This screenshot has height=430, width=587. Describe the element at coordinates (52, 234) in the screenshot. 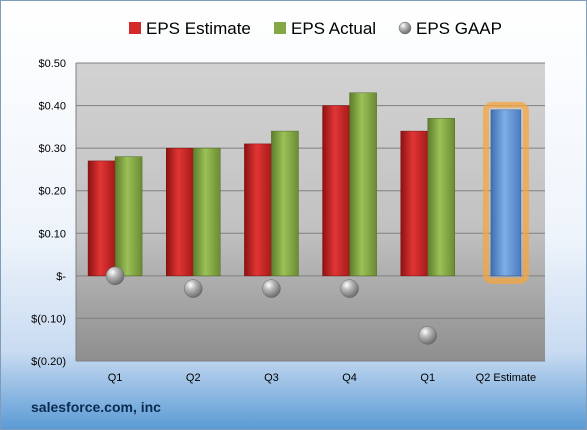

I see `y-tick-label: $0.10` at that location.